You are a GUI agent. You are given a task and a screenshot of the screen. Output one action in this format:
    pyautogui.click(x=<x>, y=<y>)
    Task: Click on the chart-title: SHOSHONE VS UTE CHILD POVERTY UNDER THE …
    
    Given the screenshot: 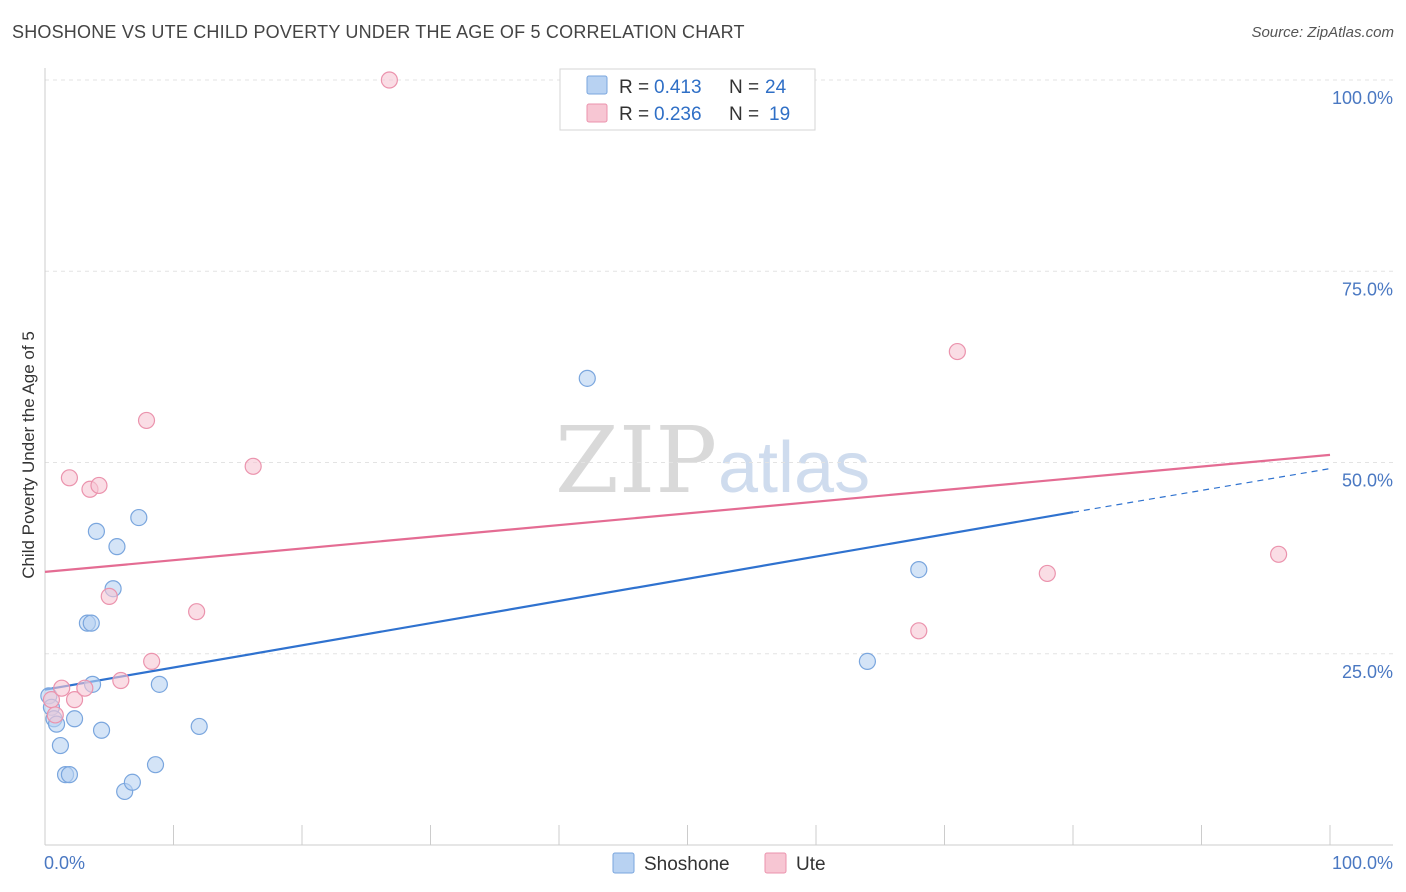 What is the action you would take?
    pyautogui.click(x=378, y=32)
    